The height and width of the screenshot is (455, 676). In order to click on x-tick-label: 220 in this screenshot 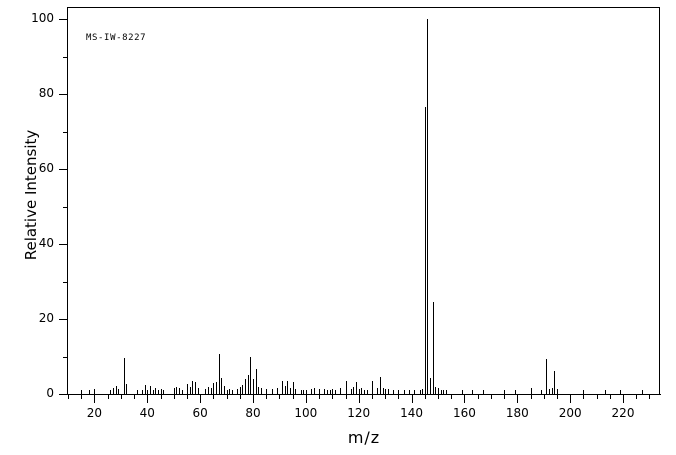, I will do `click(623, 413)`.